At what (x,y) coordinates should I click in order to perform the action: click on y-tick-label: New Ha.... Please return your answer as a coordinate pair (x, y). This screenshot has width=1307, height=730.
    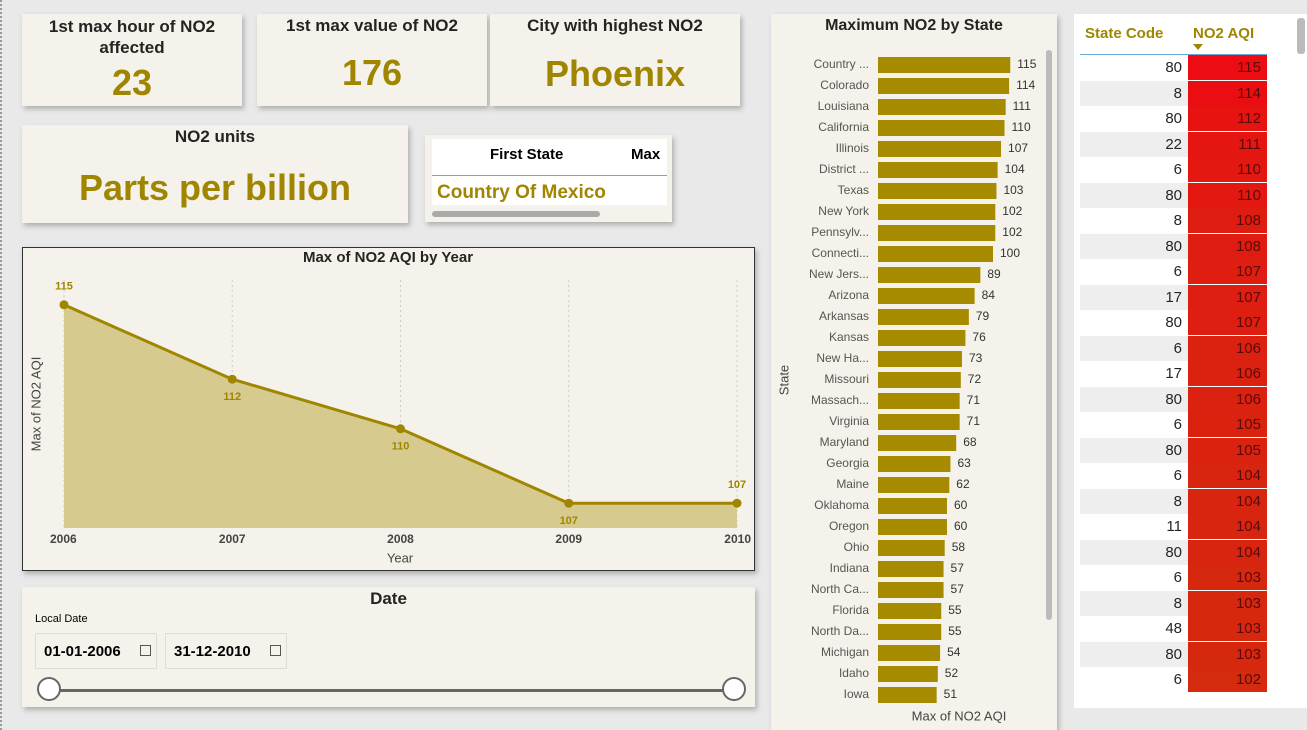
    Looking at the image, I should click on (842, 358).